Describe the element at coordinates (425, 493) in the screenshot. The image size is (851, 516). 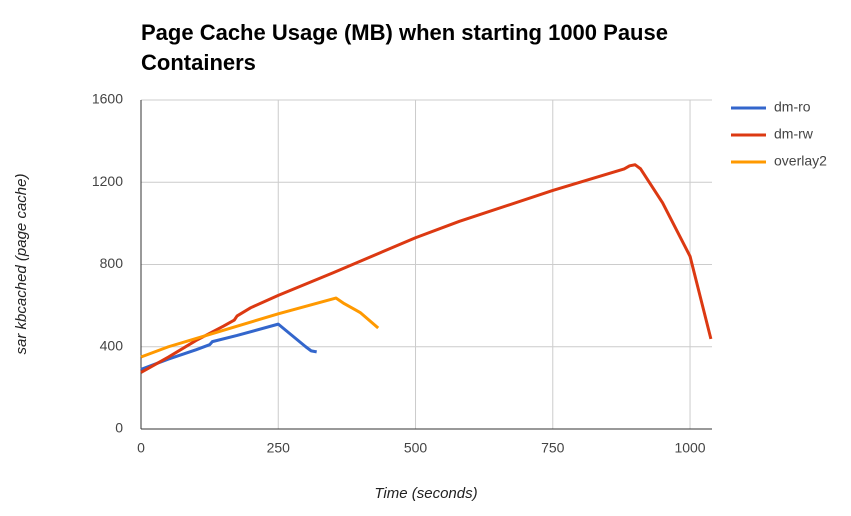
I see `x-axis-title: Time (seconds)` at that location.